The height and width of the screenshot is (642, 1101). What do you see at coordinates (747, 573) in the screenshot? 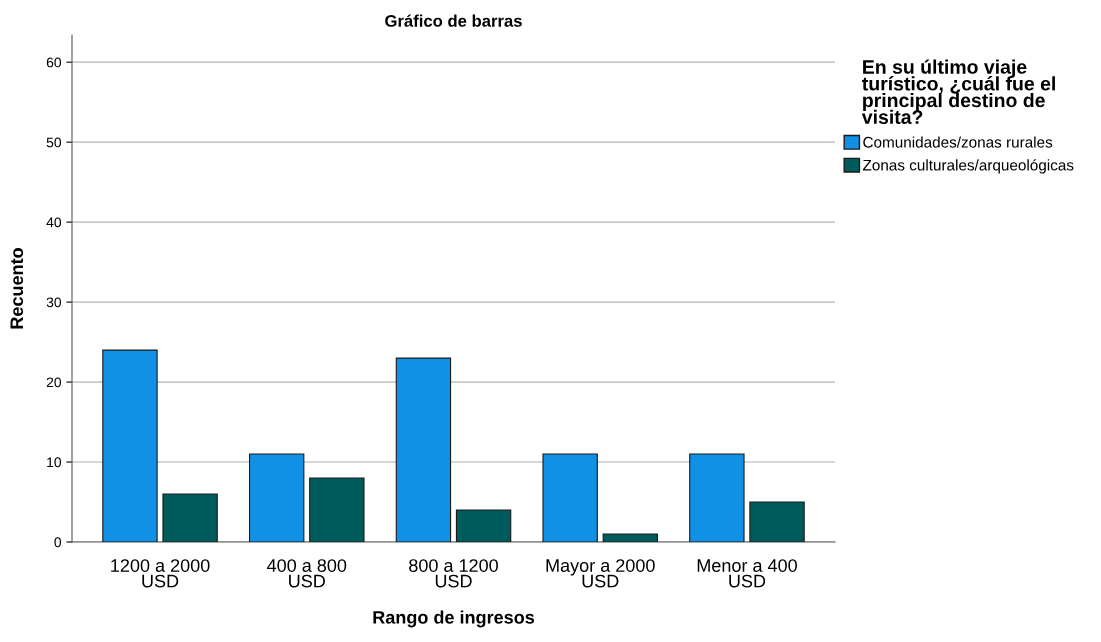
I see `x-tick-label: Menor a 400 USD` at bounding box center [747, 573].